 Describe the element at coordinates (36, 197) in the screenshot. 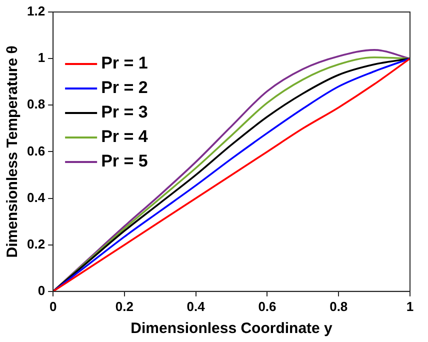

I see `y-tick-label: 0.4` at that location.